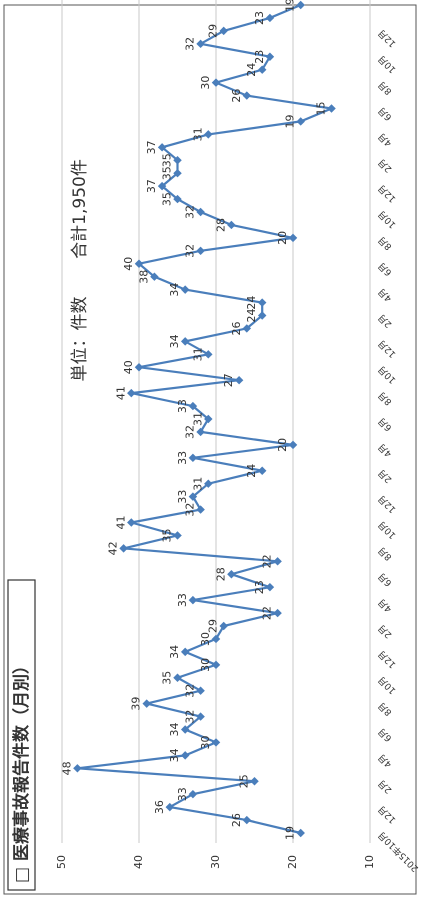  I want to click on data-label: 48, so click(66, 768).